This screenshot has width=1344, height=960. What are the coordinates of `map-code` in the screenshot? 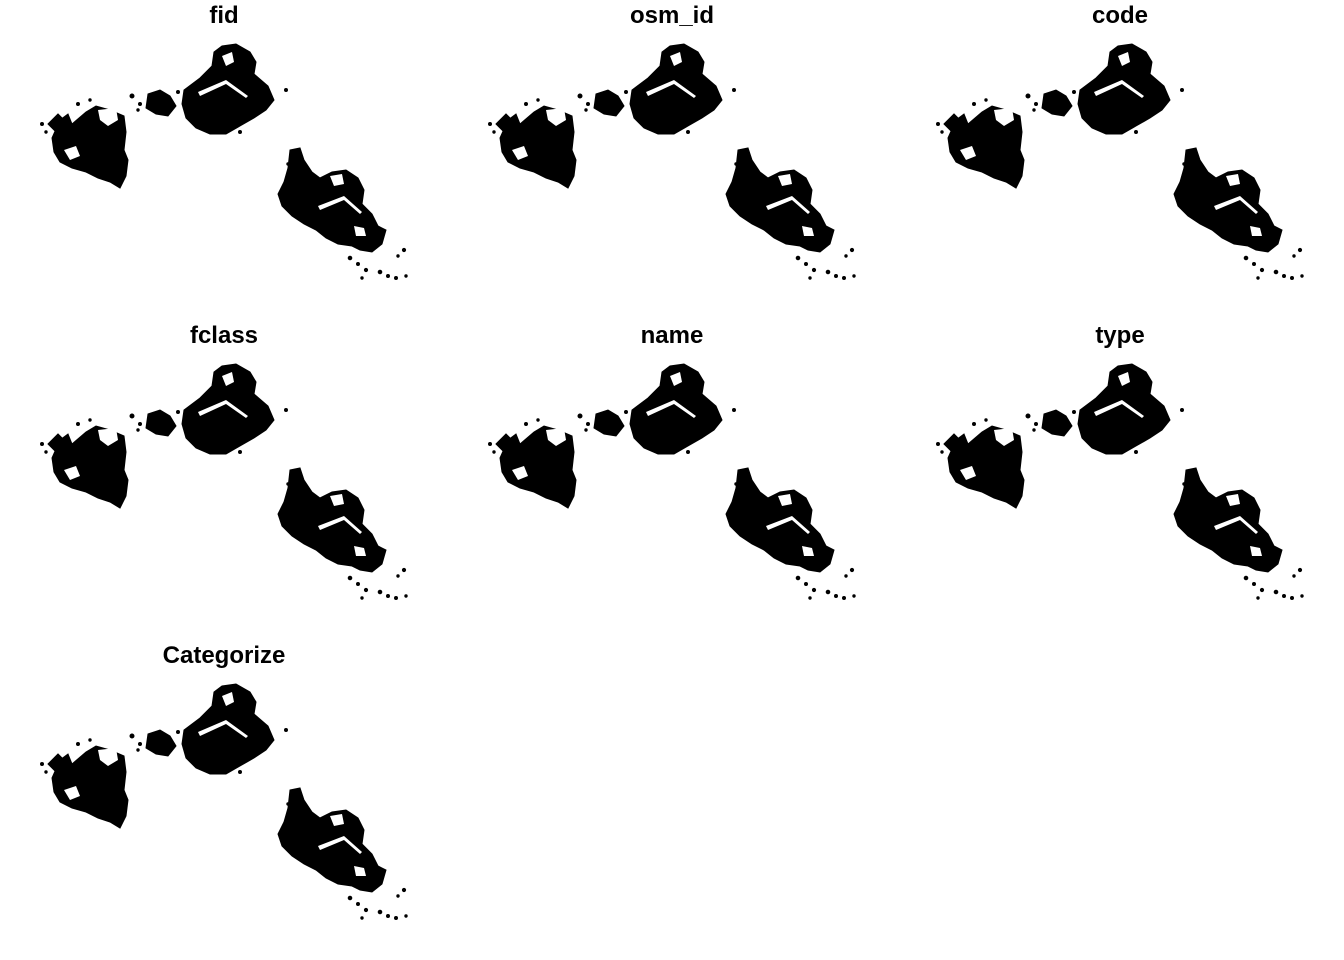 It's located at (1120, 161).